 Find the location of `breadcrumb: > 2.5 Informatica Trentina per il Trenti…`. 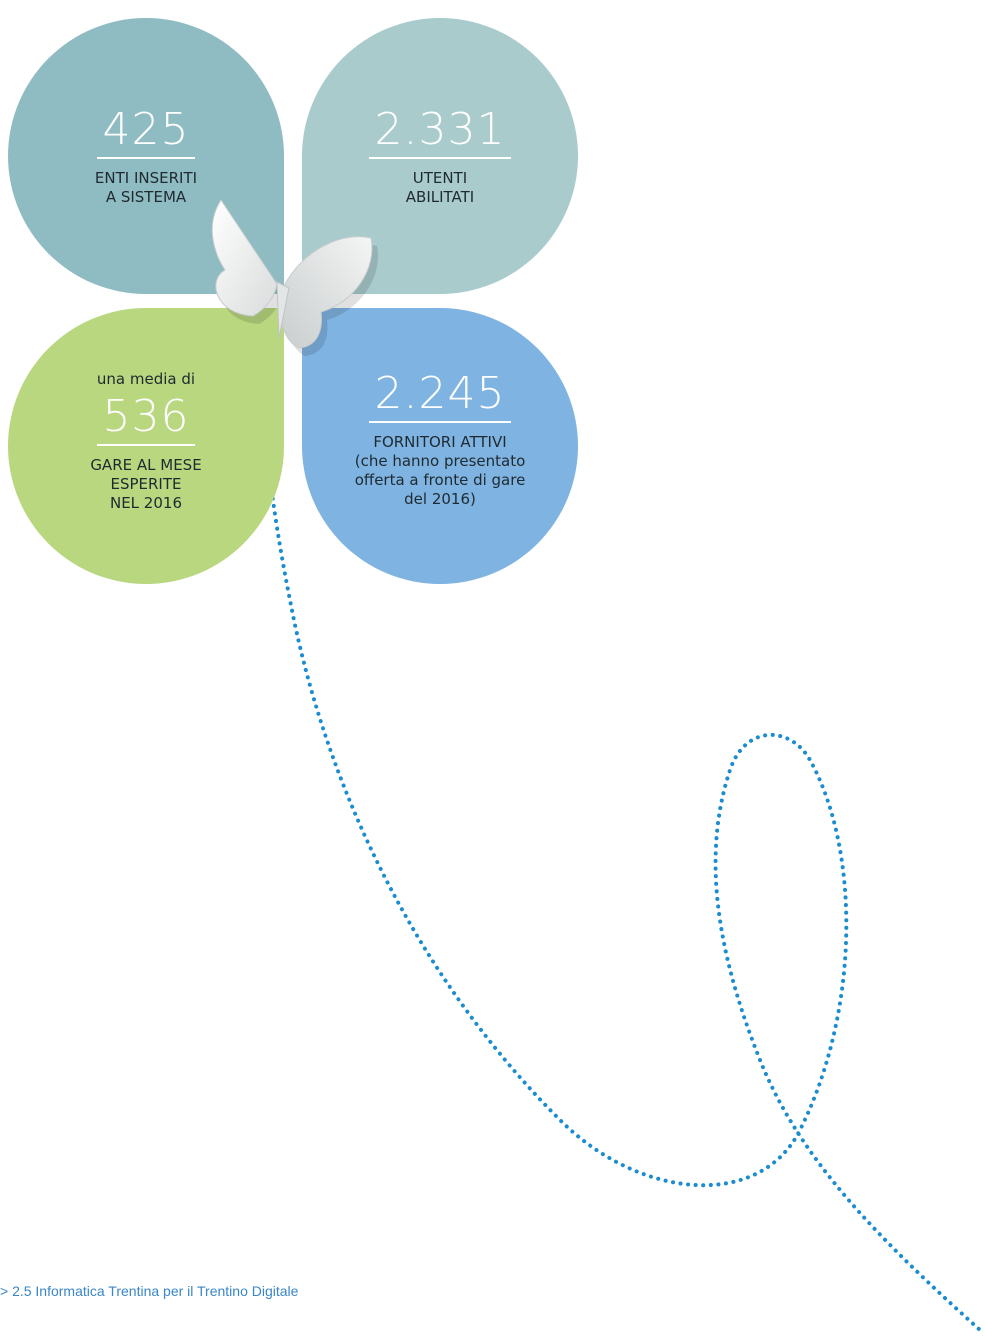

breadcrumb: > 2.5 Informatica Trentina per il Trenti… is located at coordinates (149, 1291).